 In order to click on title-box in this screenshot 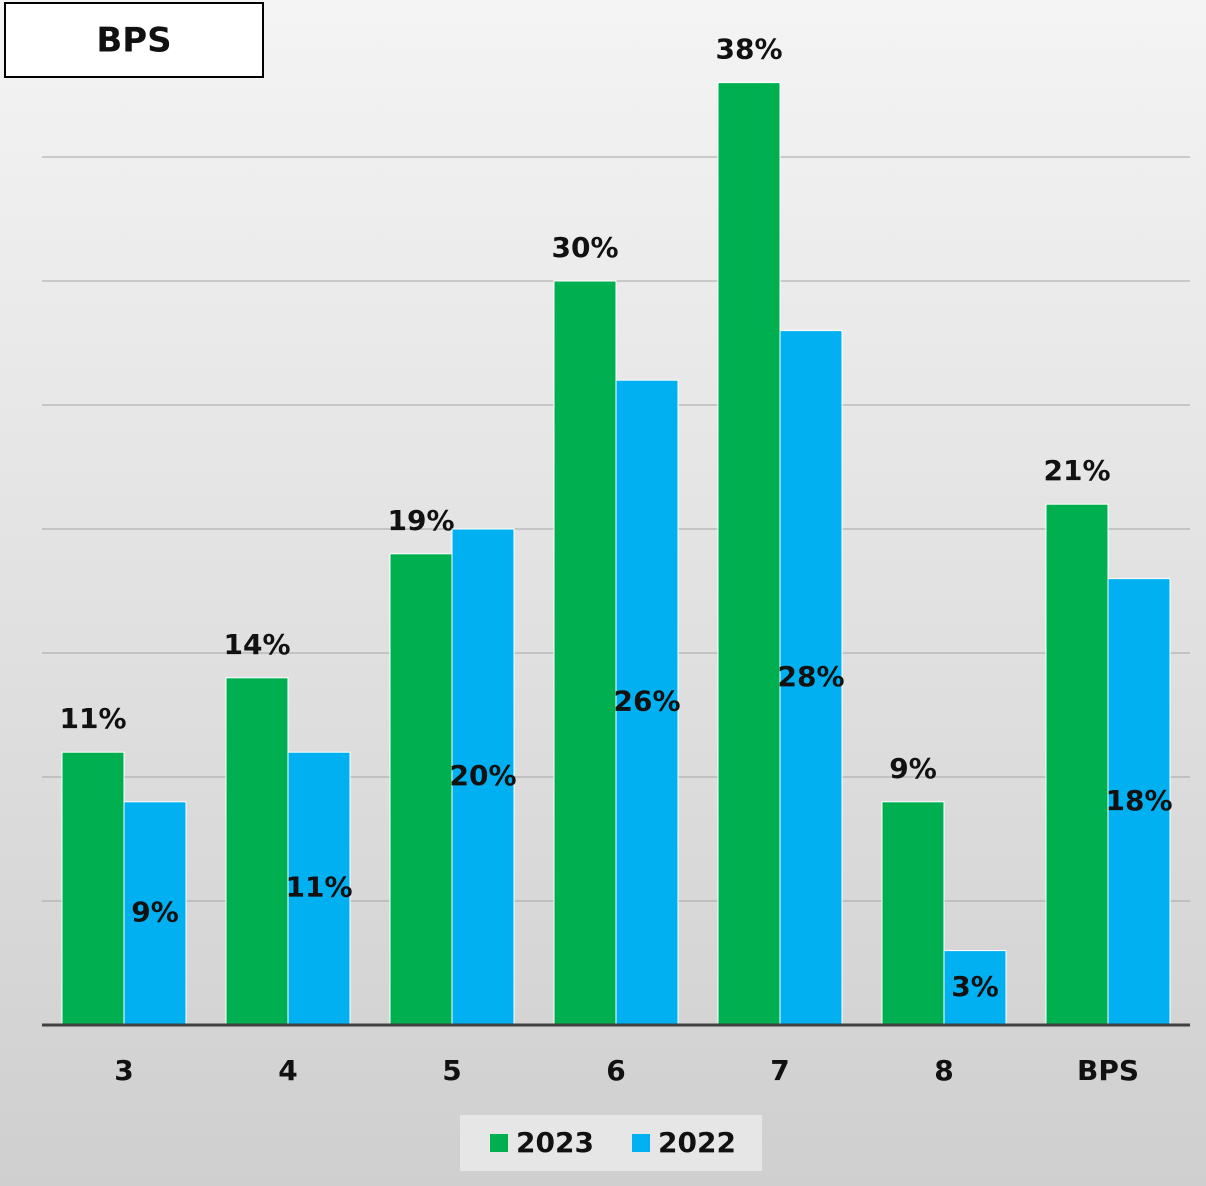, I will do `click(134, 40)`.